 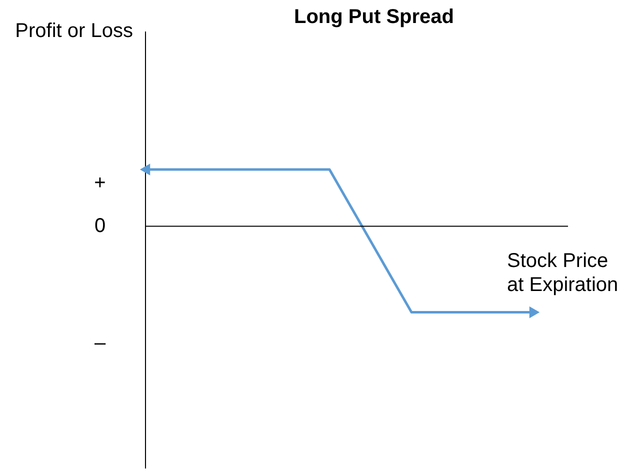 What do you see at coordinates (374, 17) in the screenshot?
I see `chart-title: Long Put Spread` at bounding box center [374, 17].